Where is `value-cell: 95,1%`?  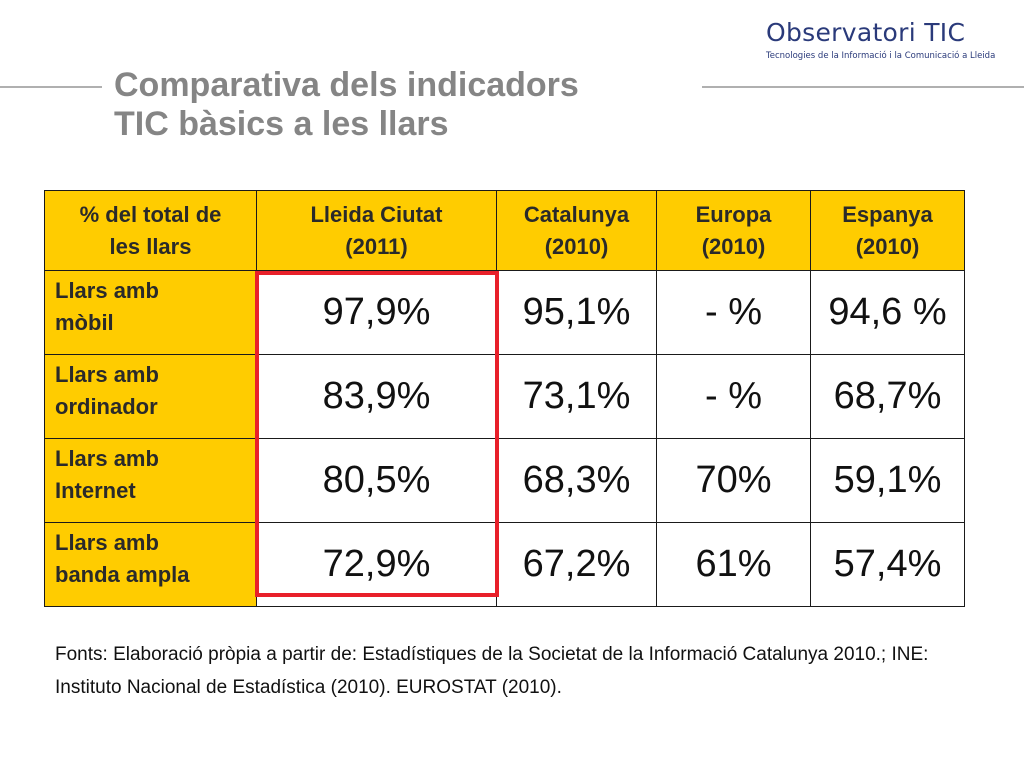 value-cell: 95,1% is located at coordinates (576, 312).